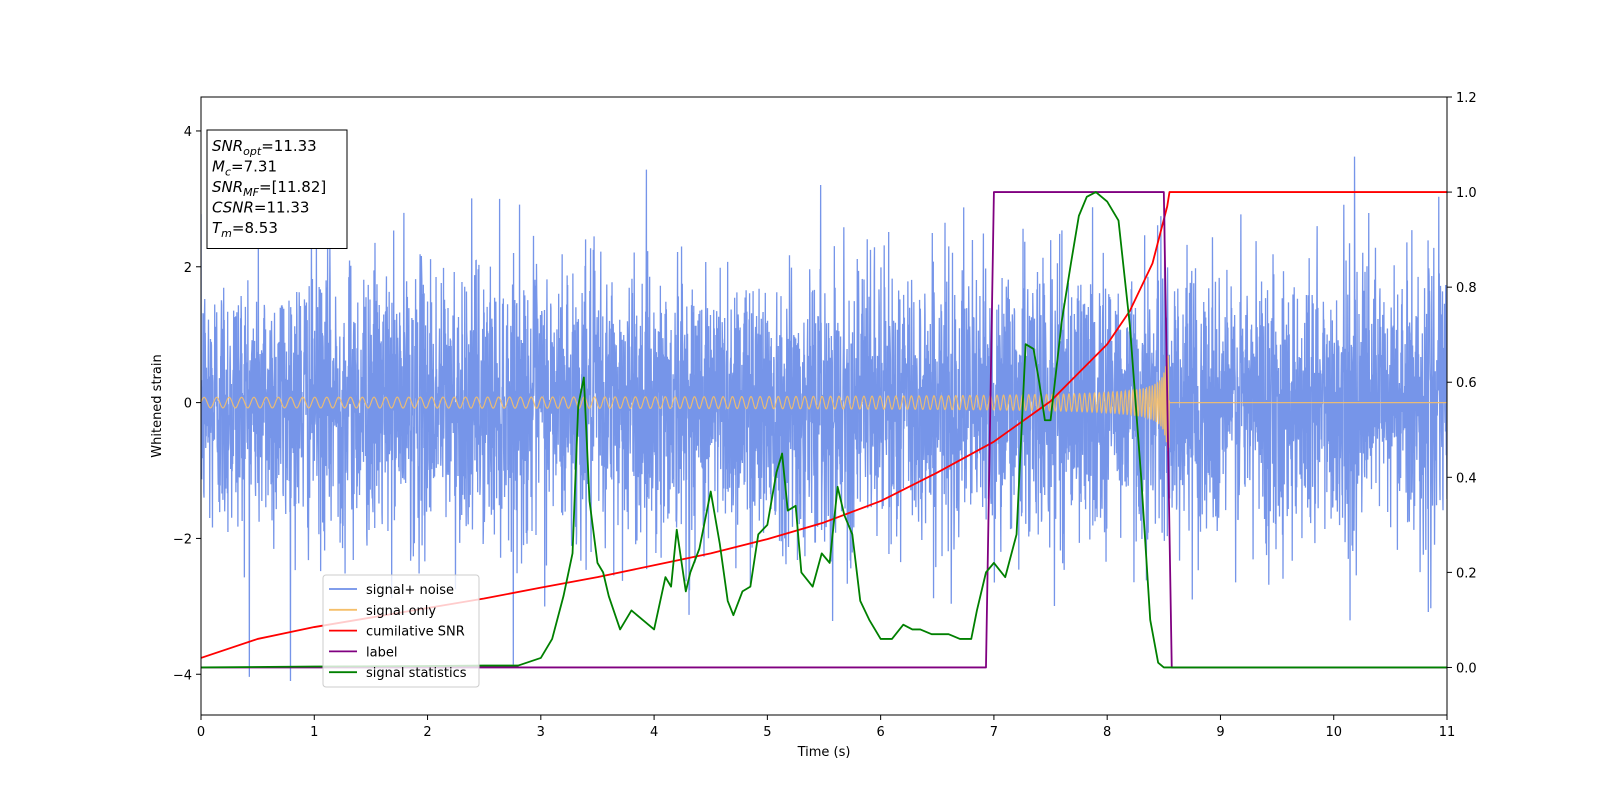 The image size is (1600, 800). Describe the element at coordinates (1466, 98) in the screenshot. I see `y2-tick-label: 1.2` at that location.